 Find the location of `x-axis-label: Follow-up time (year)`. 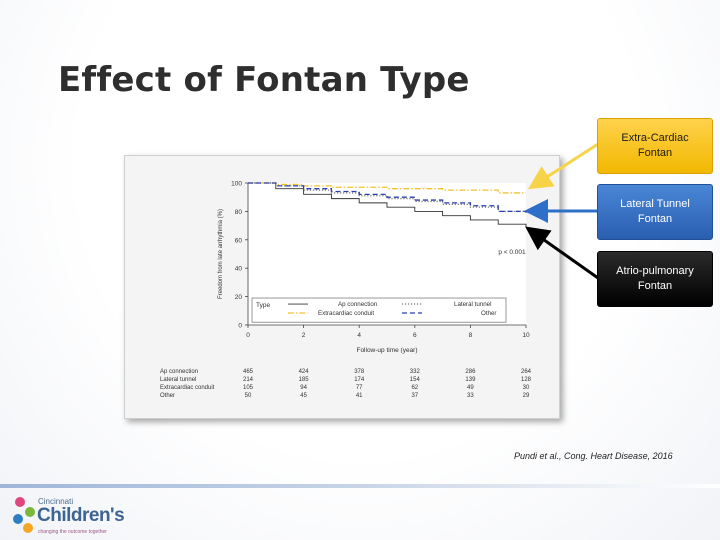

x-axis-label: Follow-up time (year) is located at coordinates (386, 350).